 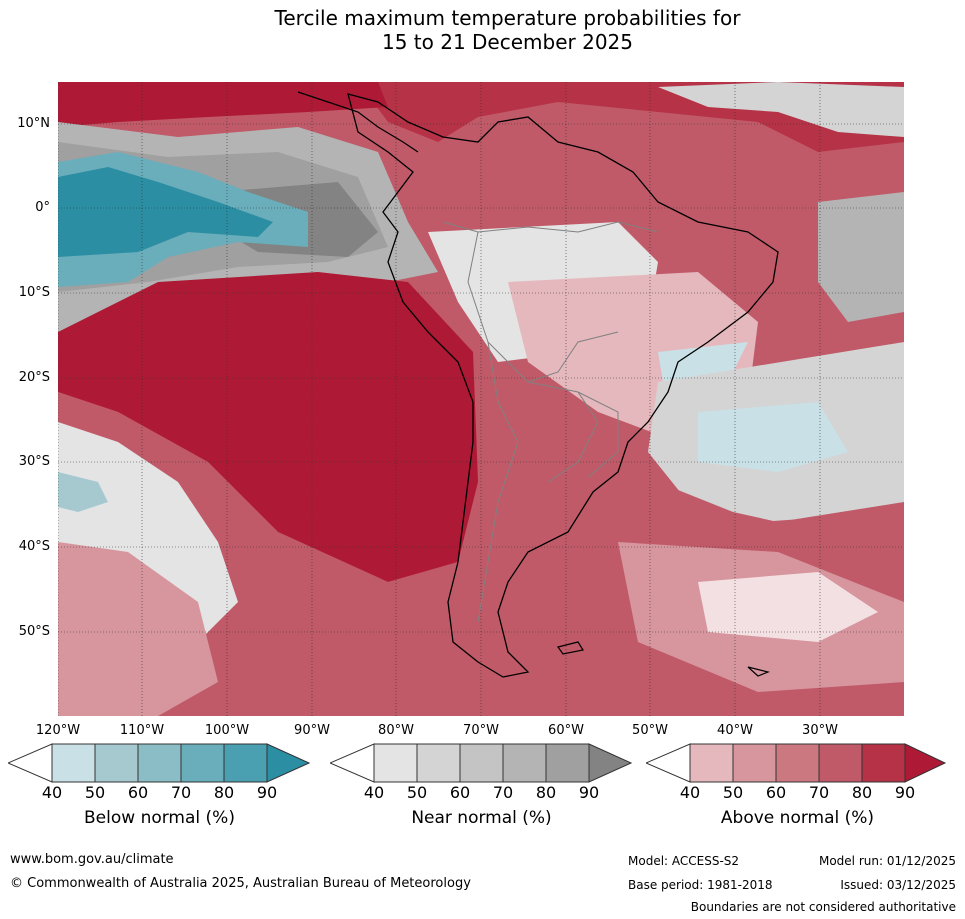 What do you see at coordinates (165, 212) in the screenshot?
I see `field-below-normal-core` at bounding box center [165, 212].